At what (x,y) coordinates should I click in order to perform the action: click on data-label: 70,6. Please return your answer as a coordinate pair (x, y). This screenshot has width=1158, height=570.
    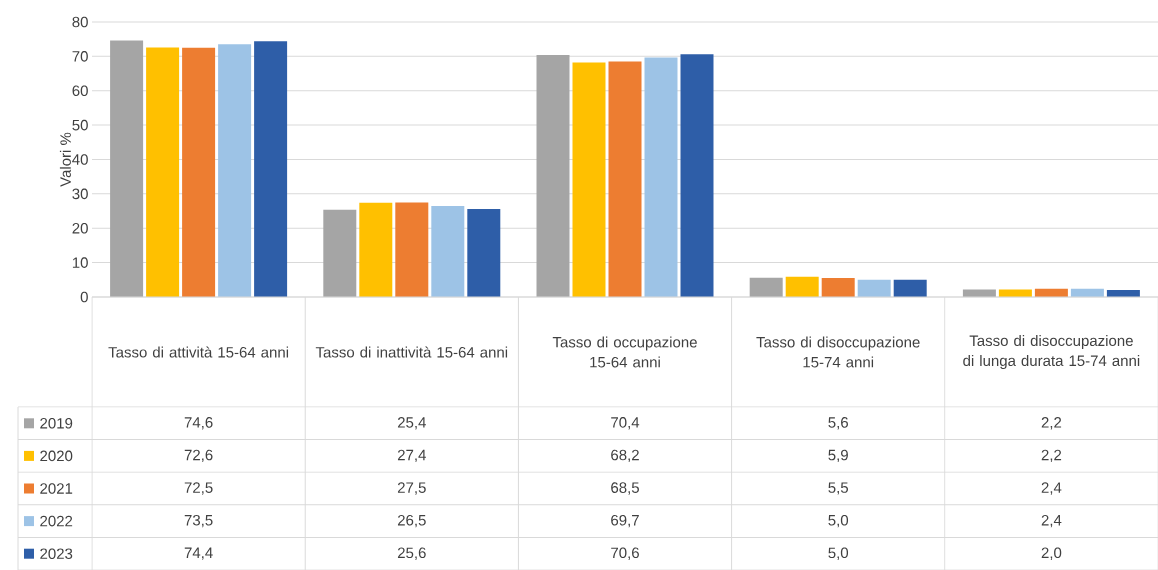
    Looking at the image, I should click on (625, 553).